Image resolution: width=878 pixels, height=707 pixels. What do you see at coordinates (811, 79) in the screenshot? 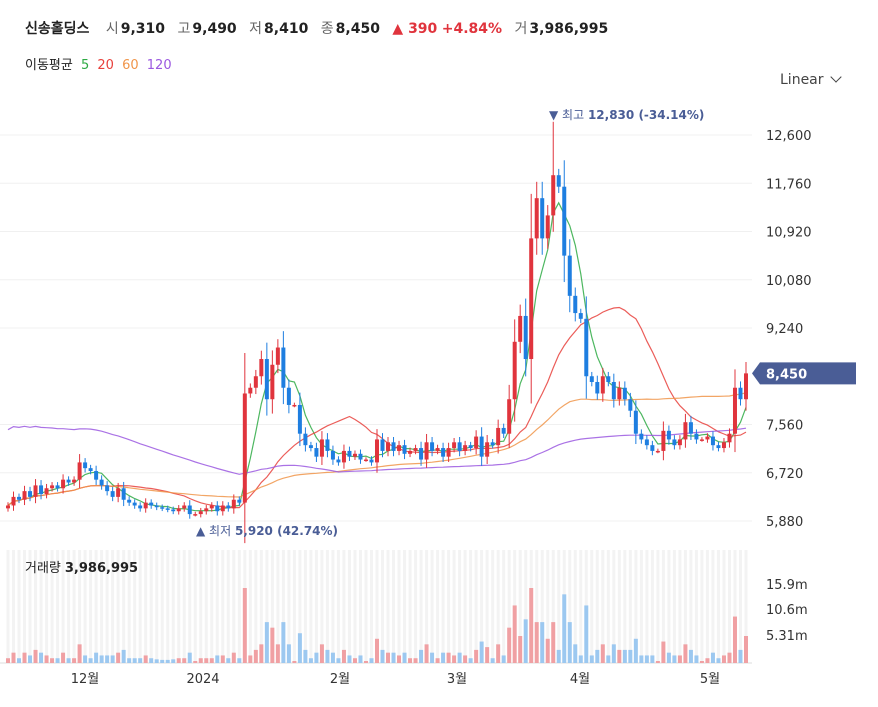
I see `scale-selector: Linear` at bounding box center [811, 79].